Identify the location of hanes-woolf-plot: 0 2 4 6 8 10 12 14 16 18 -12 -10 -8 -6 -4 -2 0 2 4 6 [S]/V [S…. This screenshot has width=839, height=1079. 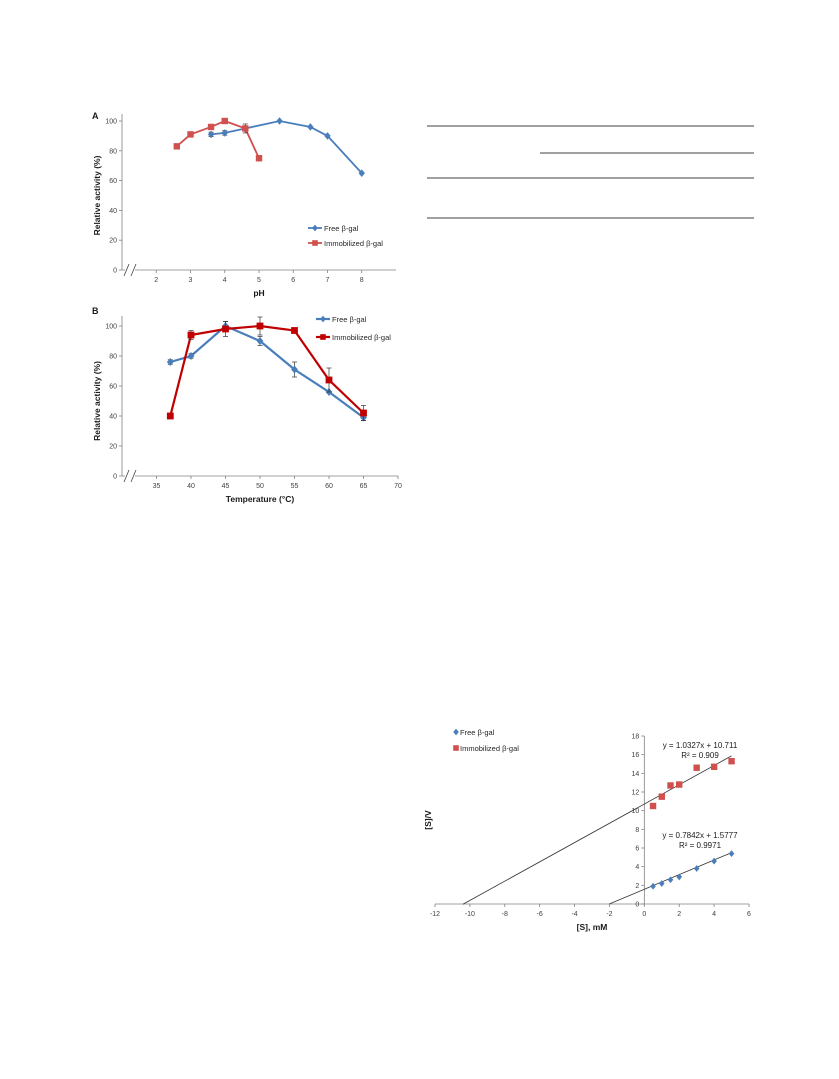
(587, 830).